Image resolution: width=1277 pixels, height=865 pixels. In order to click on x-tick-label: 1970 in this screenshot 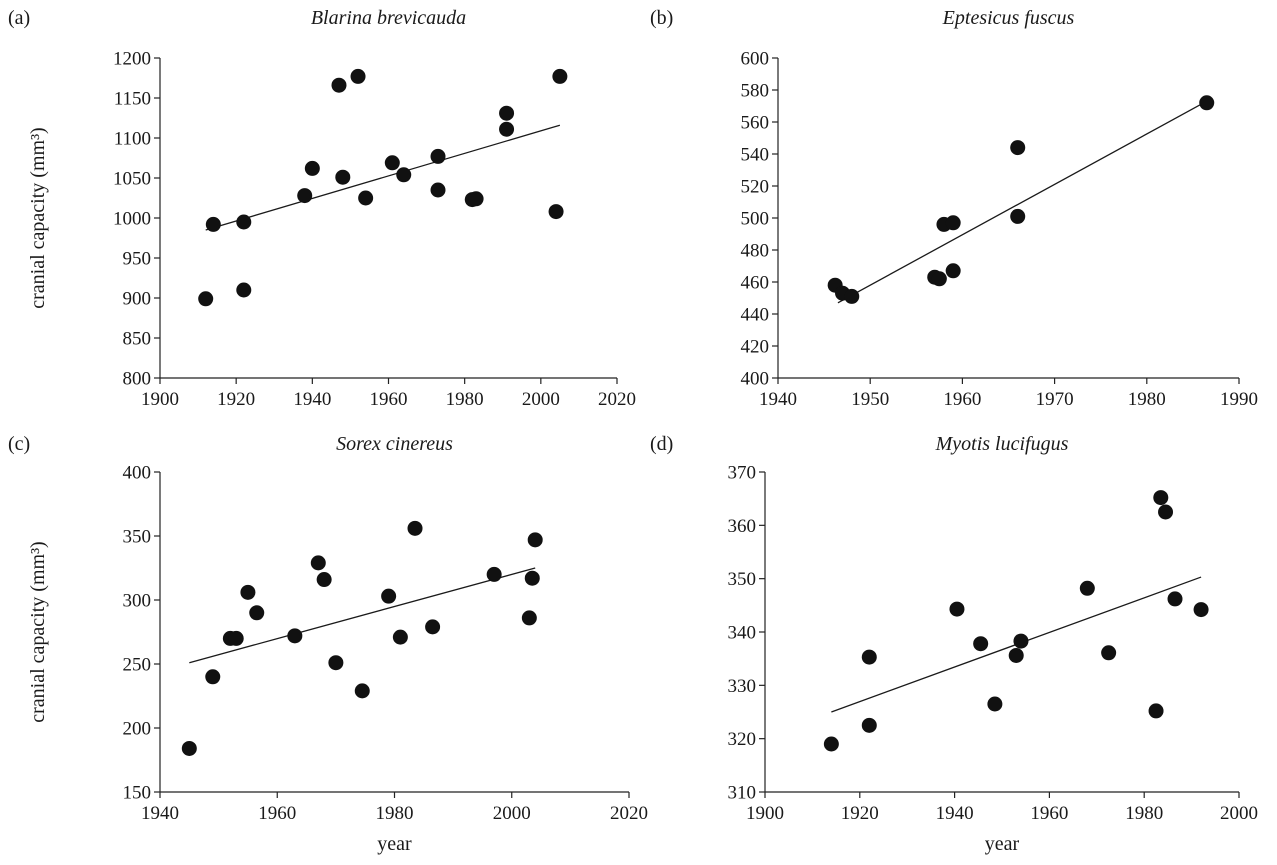, I will do `click(1055, 399)`.